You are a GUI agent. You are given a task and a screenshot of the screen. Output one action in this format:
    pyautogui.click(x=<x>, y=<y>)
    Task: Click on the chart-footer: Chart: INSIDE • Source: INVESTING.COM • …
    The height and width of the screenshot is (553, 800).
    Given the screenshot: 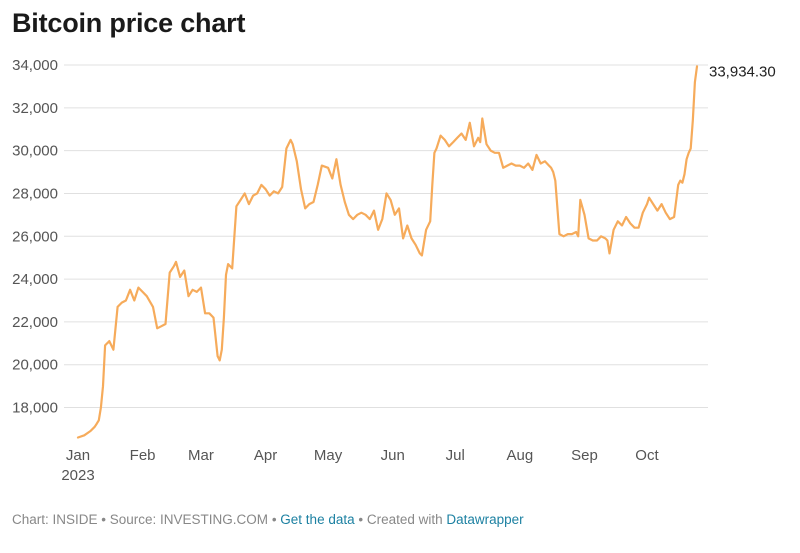 What is the action you would take?
    pyautogui.click(x=268, y=519)
    